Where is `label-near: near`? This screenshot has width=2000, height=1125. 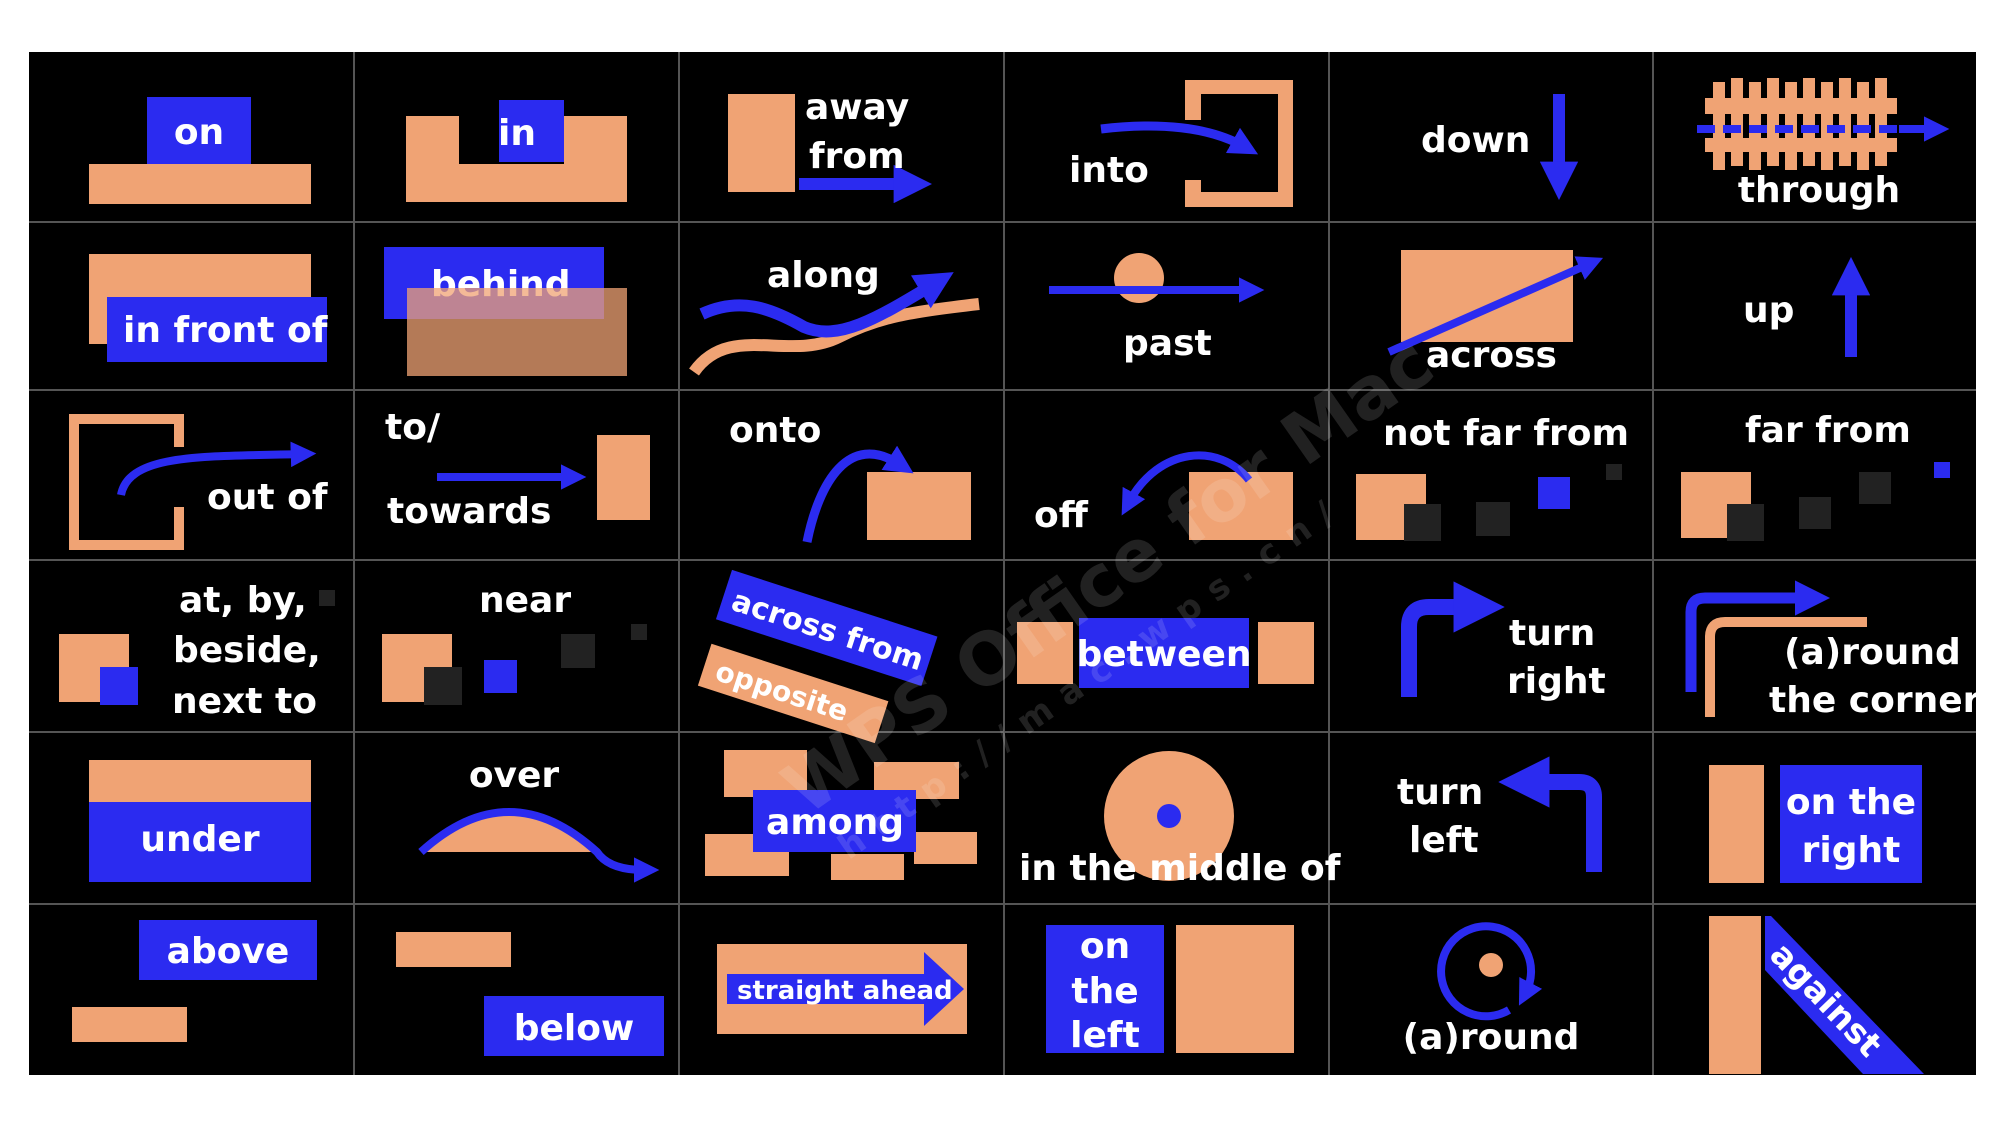 label-near: near is located at coordinates (525, 600).